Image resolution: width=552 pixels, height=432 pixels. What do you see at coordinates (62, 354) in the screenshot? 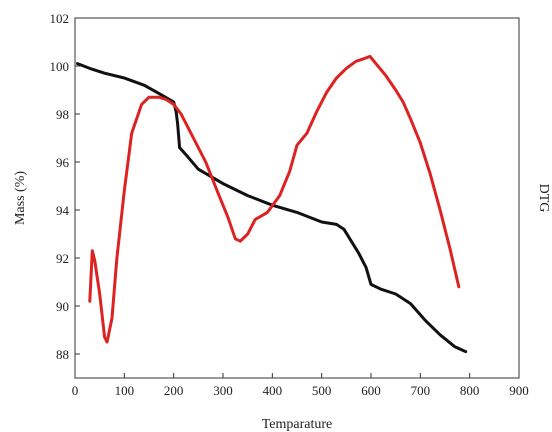
I see `y-tick-label-0: 88` at bounding box center [62, 354].